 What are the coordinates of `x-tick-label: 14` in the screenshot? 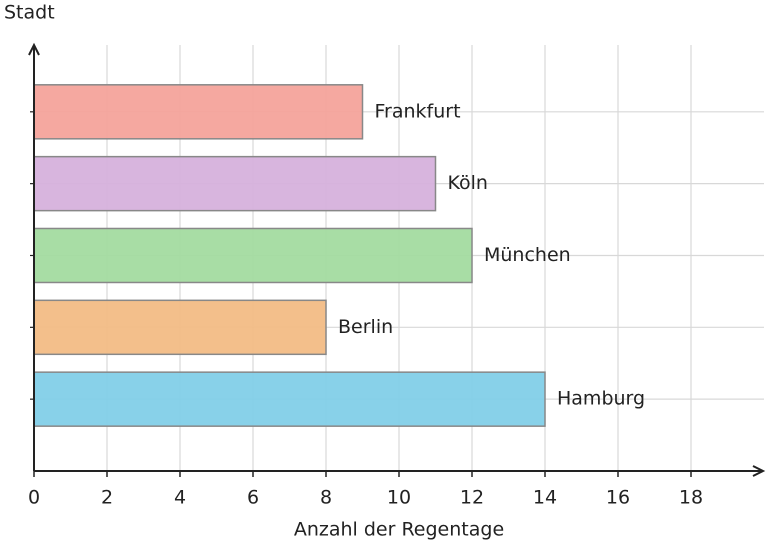 It's located at (545, 498).